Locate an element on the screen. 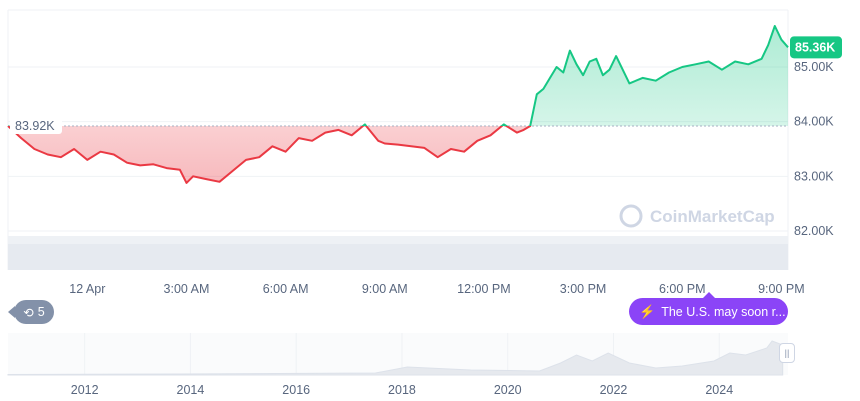 The image size is (860, 401). overview-year-label: 2020 is located at coordinates (508, 390).